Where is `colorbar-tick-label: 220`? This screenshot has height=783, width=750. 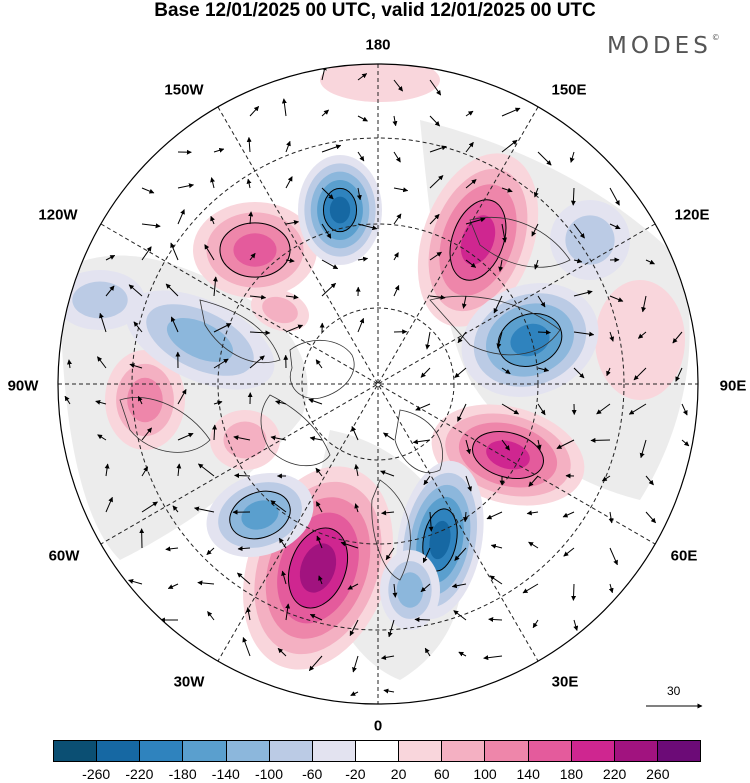
colorbar-tick-label: 220 is located at coordinates (614, 774).